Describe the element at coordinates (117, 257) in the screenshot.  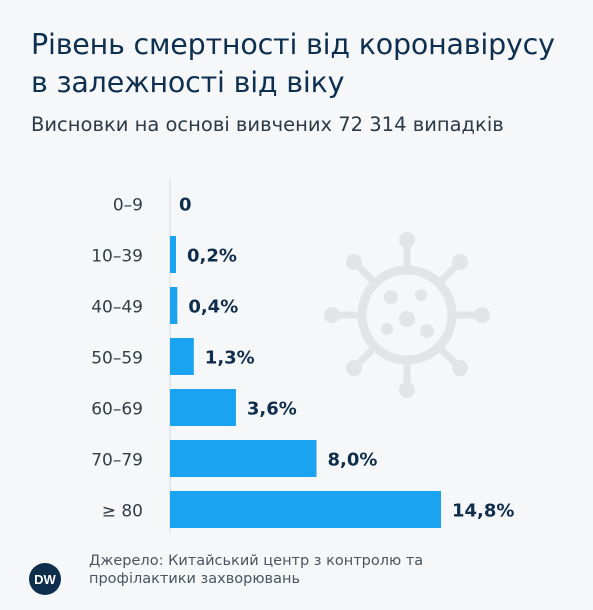
I see `category-label: 10–39` at that location.